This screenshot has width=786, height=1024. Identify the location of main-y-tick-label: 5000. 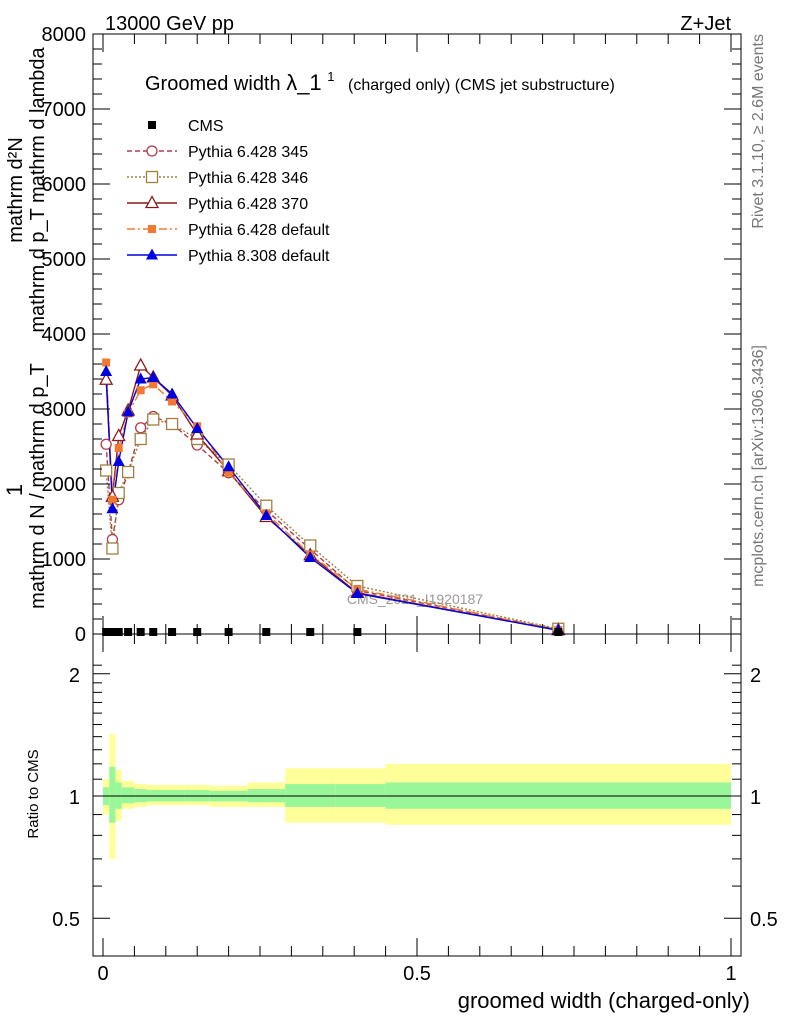
(64, 260).